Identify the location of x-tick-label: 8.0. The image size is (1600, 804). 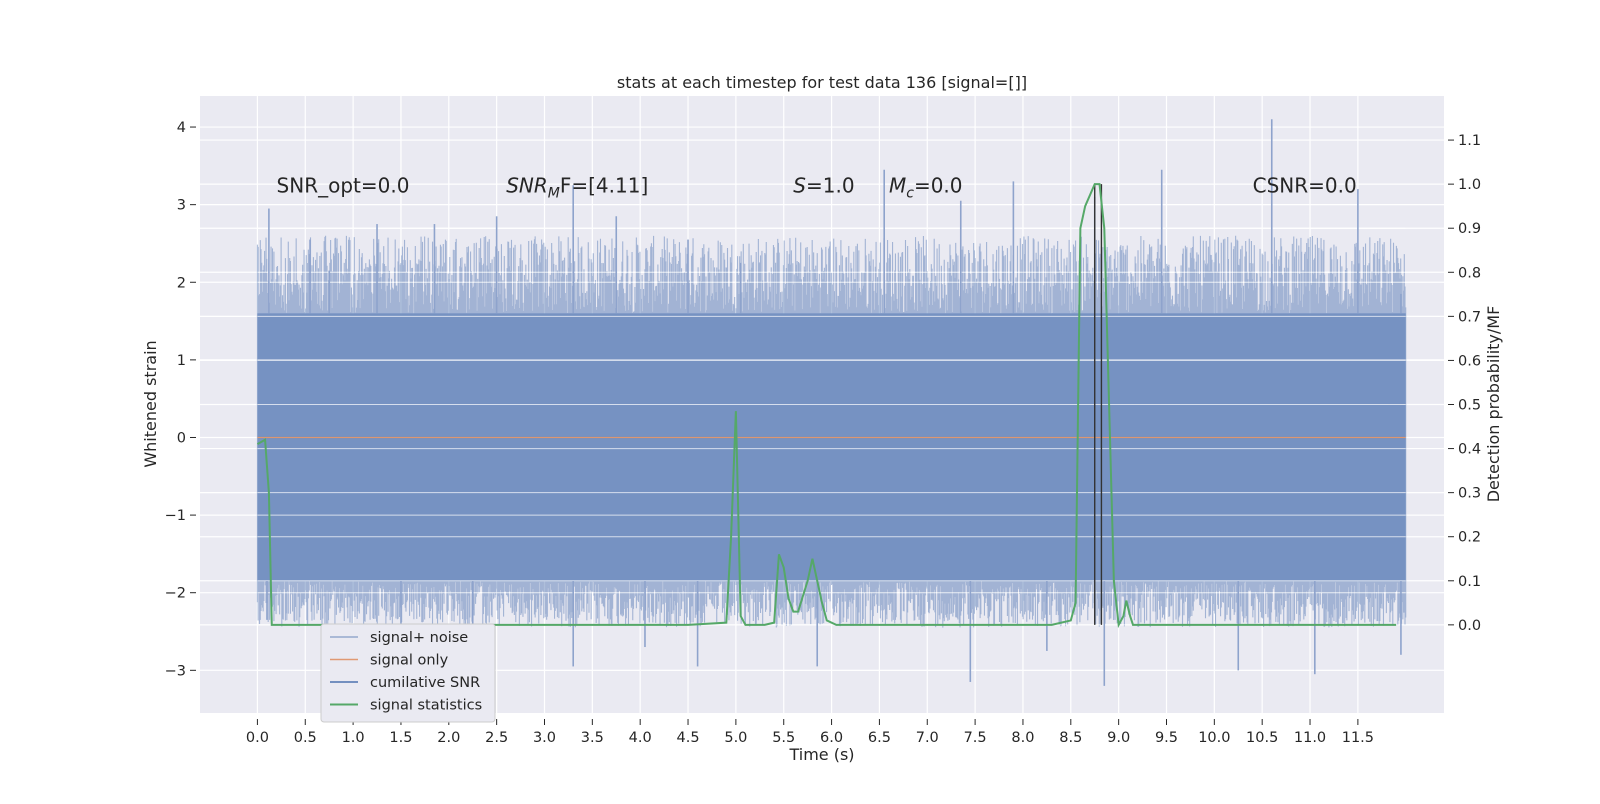
(1022, 738).